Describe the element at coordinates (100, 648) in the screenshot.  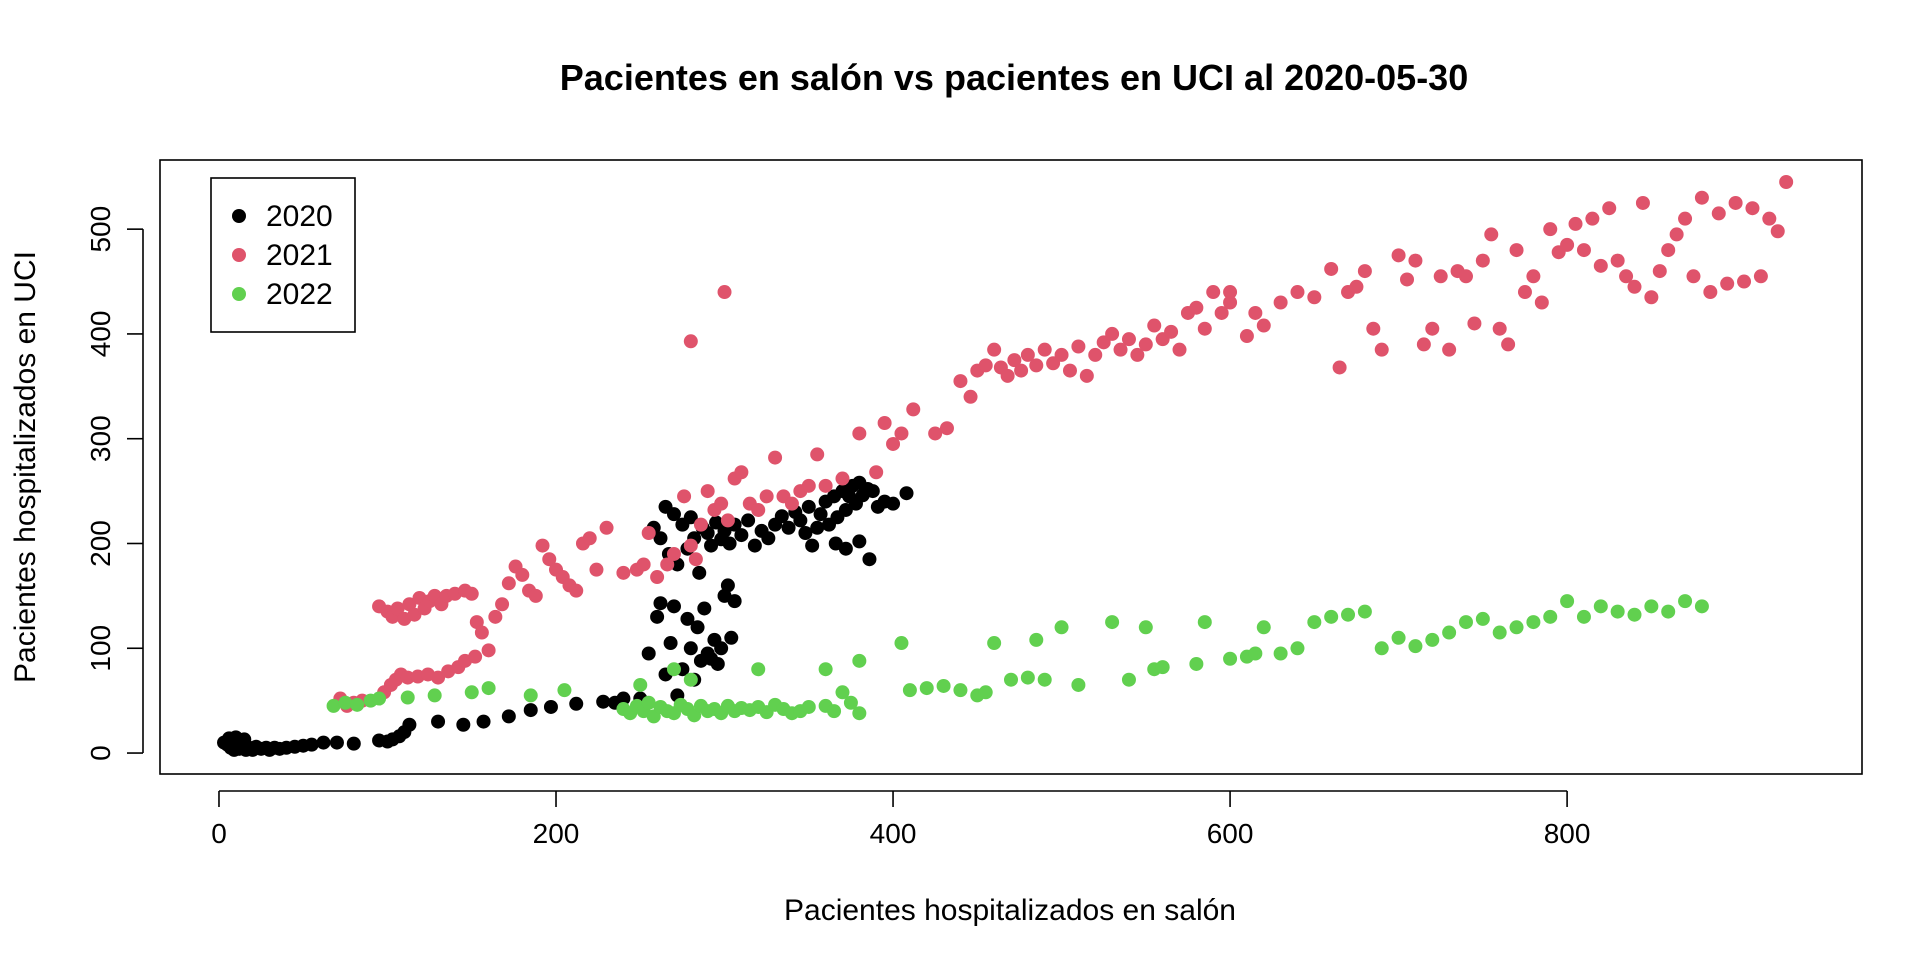
I see `y-tick-label: 100` at that location.